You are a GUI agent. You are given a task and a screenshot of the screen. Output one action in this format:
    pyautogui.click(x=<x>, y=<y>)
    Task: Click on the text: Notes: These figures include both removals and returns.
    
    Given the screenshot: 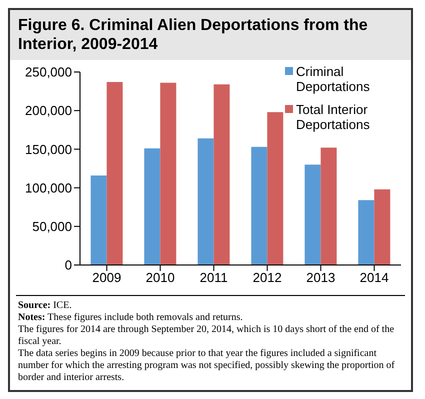 What is the action you would take?
    pyautogui.click(x=131, y=318)
    